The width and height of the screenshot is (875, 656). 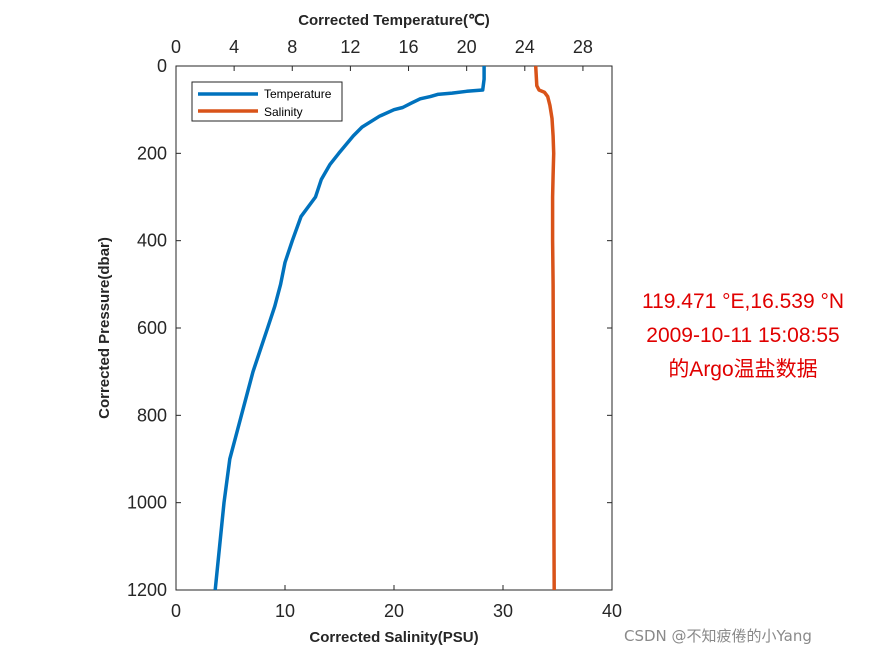 I want to click on legend-label-salinity: Salinity, so click(x=283, y=112).